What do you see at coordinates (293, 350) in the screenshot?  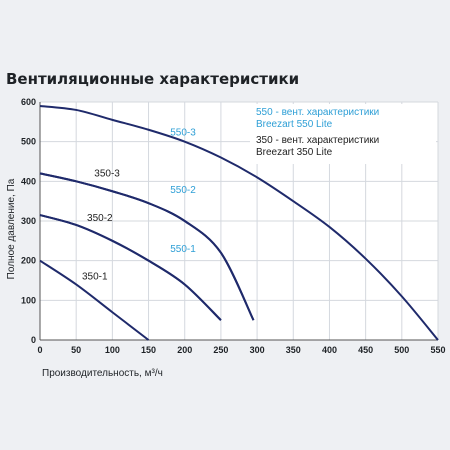 I see `x-tick-label: 350` at bounding box center [293, 350].